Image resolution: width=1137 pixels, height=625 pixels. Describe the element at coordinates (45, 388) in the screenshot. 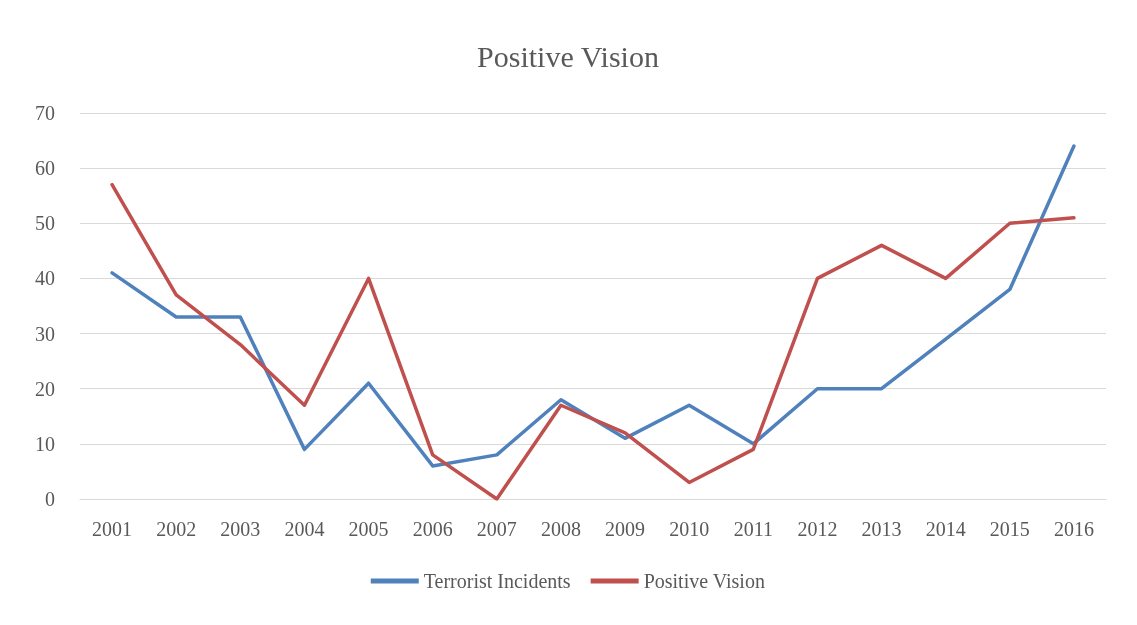

I see `y-tick-label: 20` at that location.